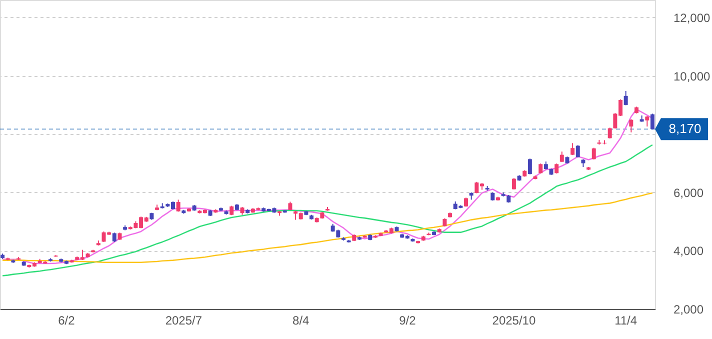  I want to click on y-tick-label: 4,000, so click(689, 251).